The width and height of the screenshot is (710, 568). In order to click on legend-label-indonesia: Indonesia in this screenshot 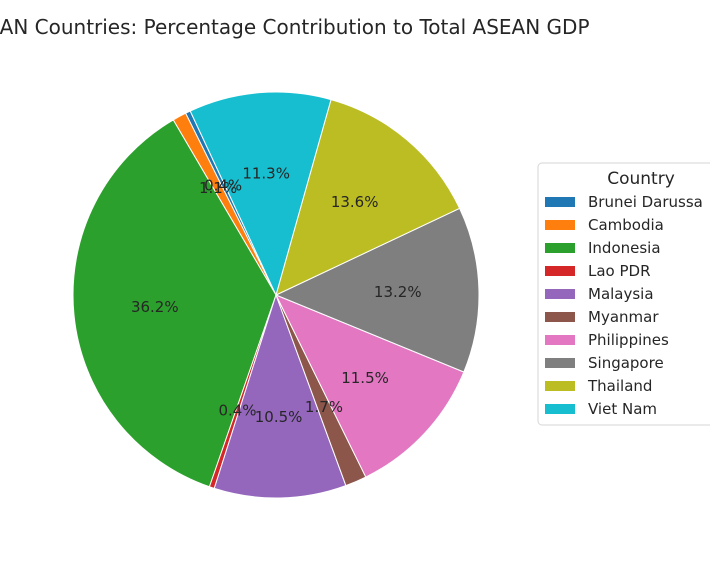, I will do `click(624, 248)`.